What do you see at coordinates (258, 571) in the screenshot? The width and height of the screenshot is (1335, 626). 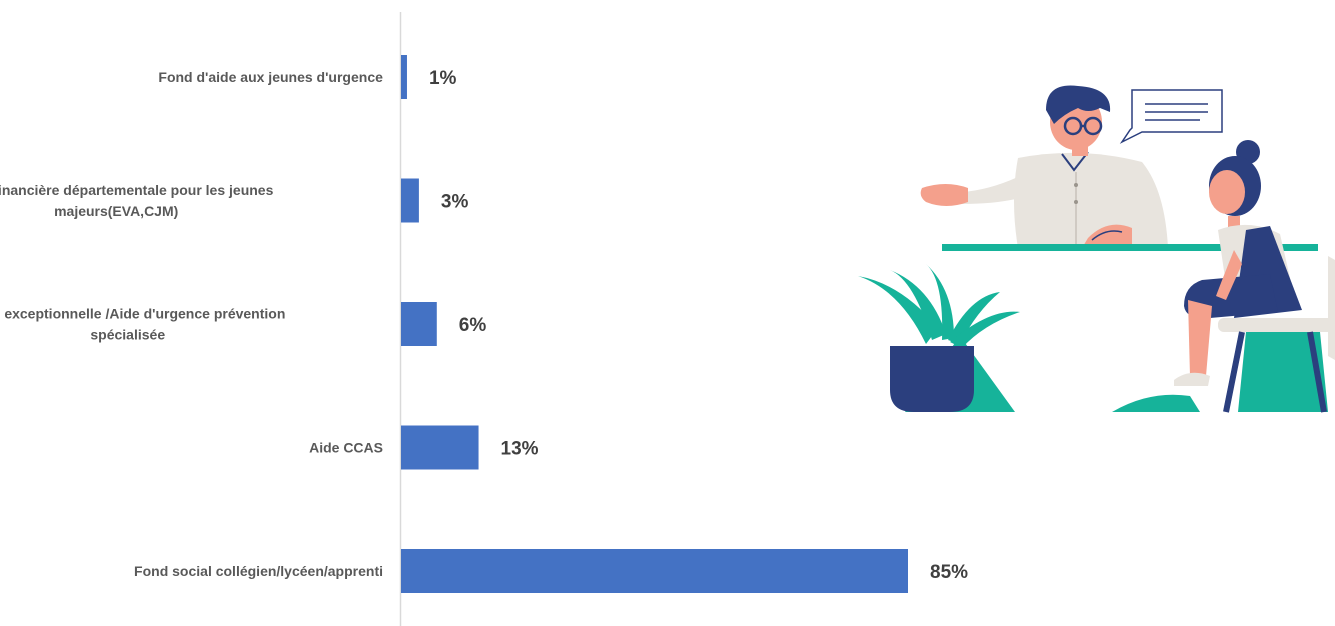 I see `category-label-5: Fond social collégien/lycéen/apprenti` at bounding box center [258, 571].